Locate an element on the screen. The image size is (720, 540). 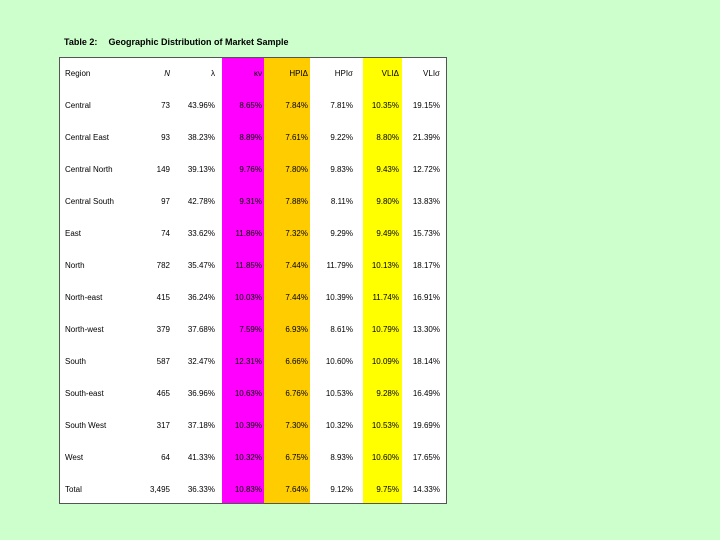
cell-vli-delta: 8.80% is located at coordinates (387, 137).